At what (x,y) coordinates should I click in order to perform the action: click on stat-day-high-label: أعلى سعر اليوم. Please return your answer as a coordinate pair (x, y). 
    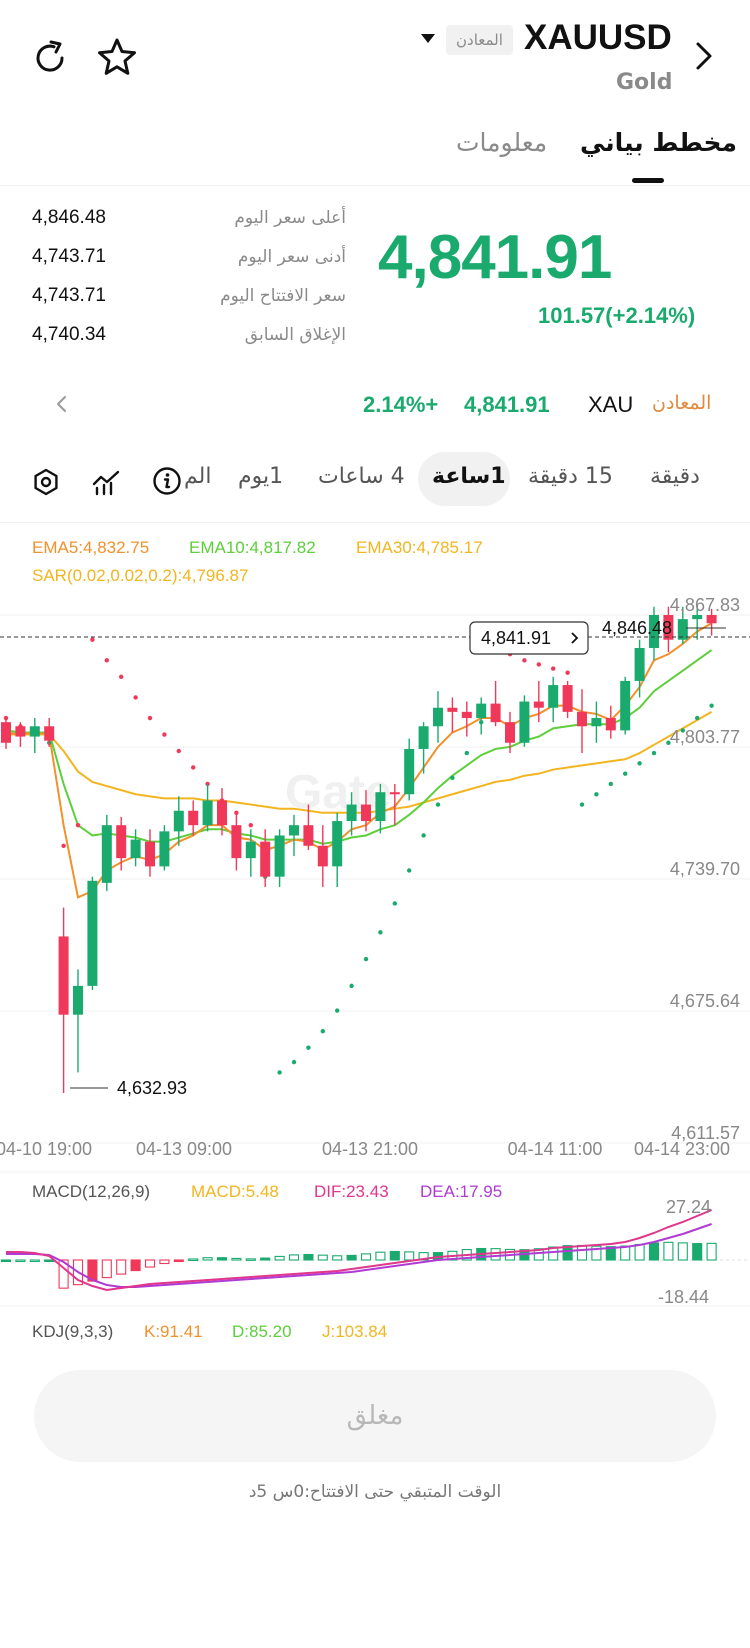
    Looking at the image, I should click on (290, 218).